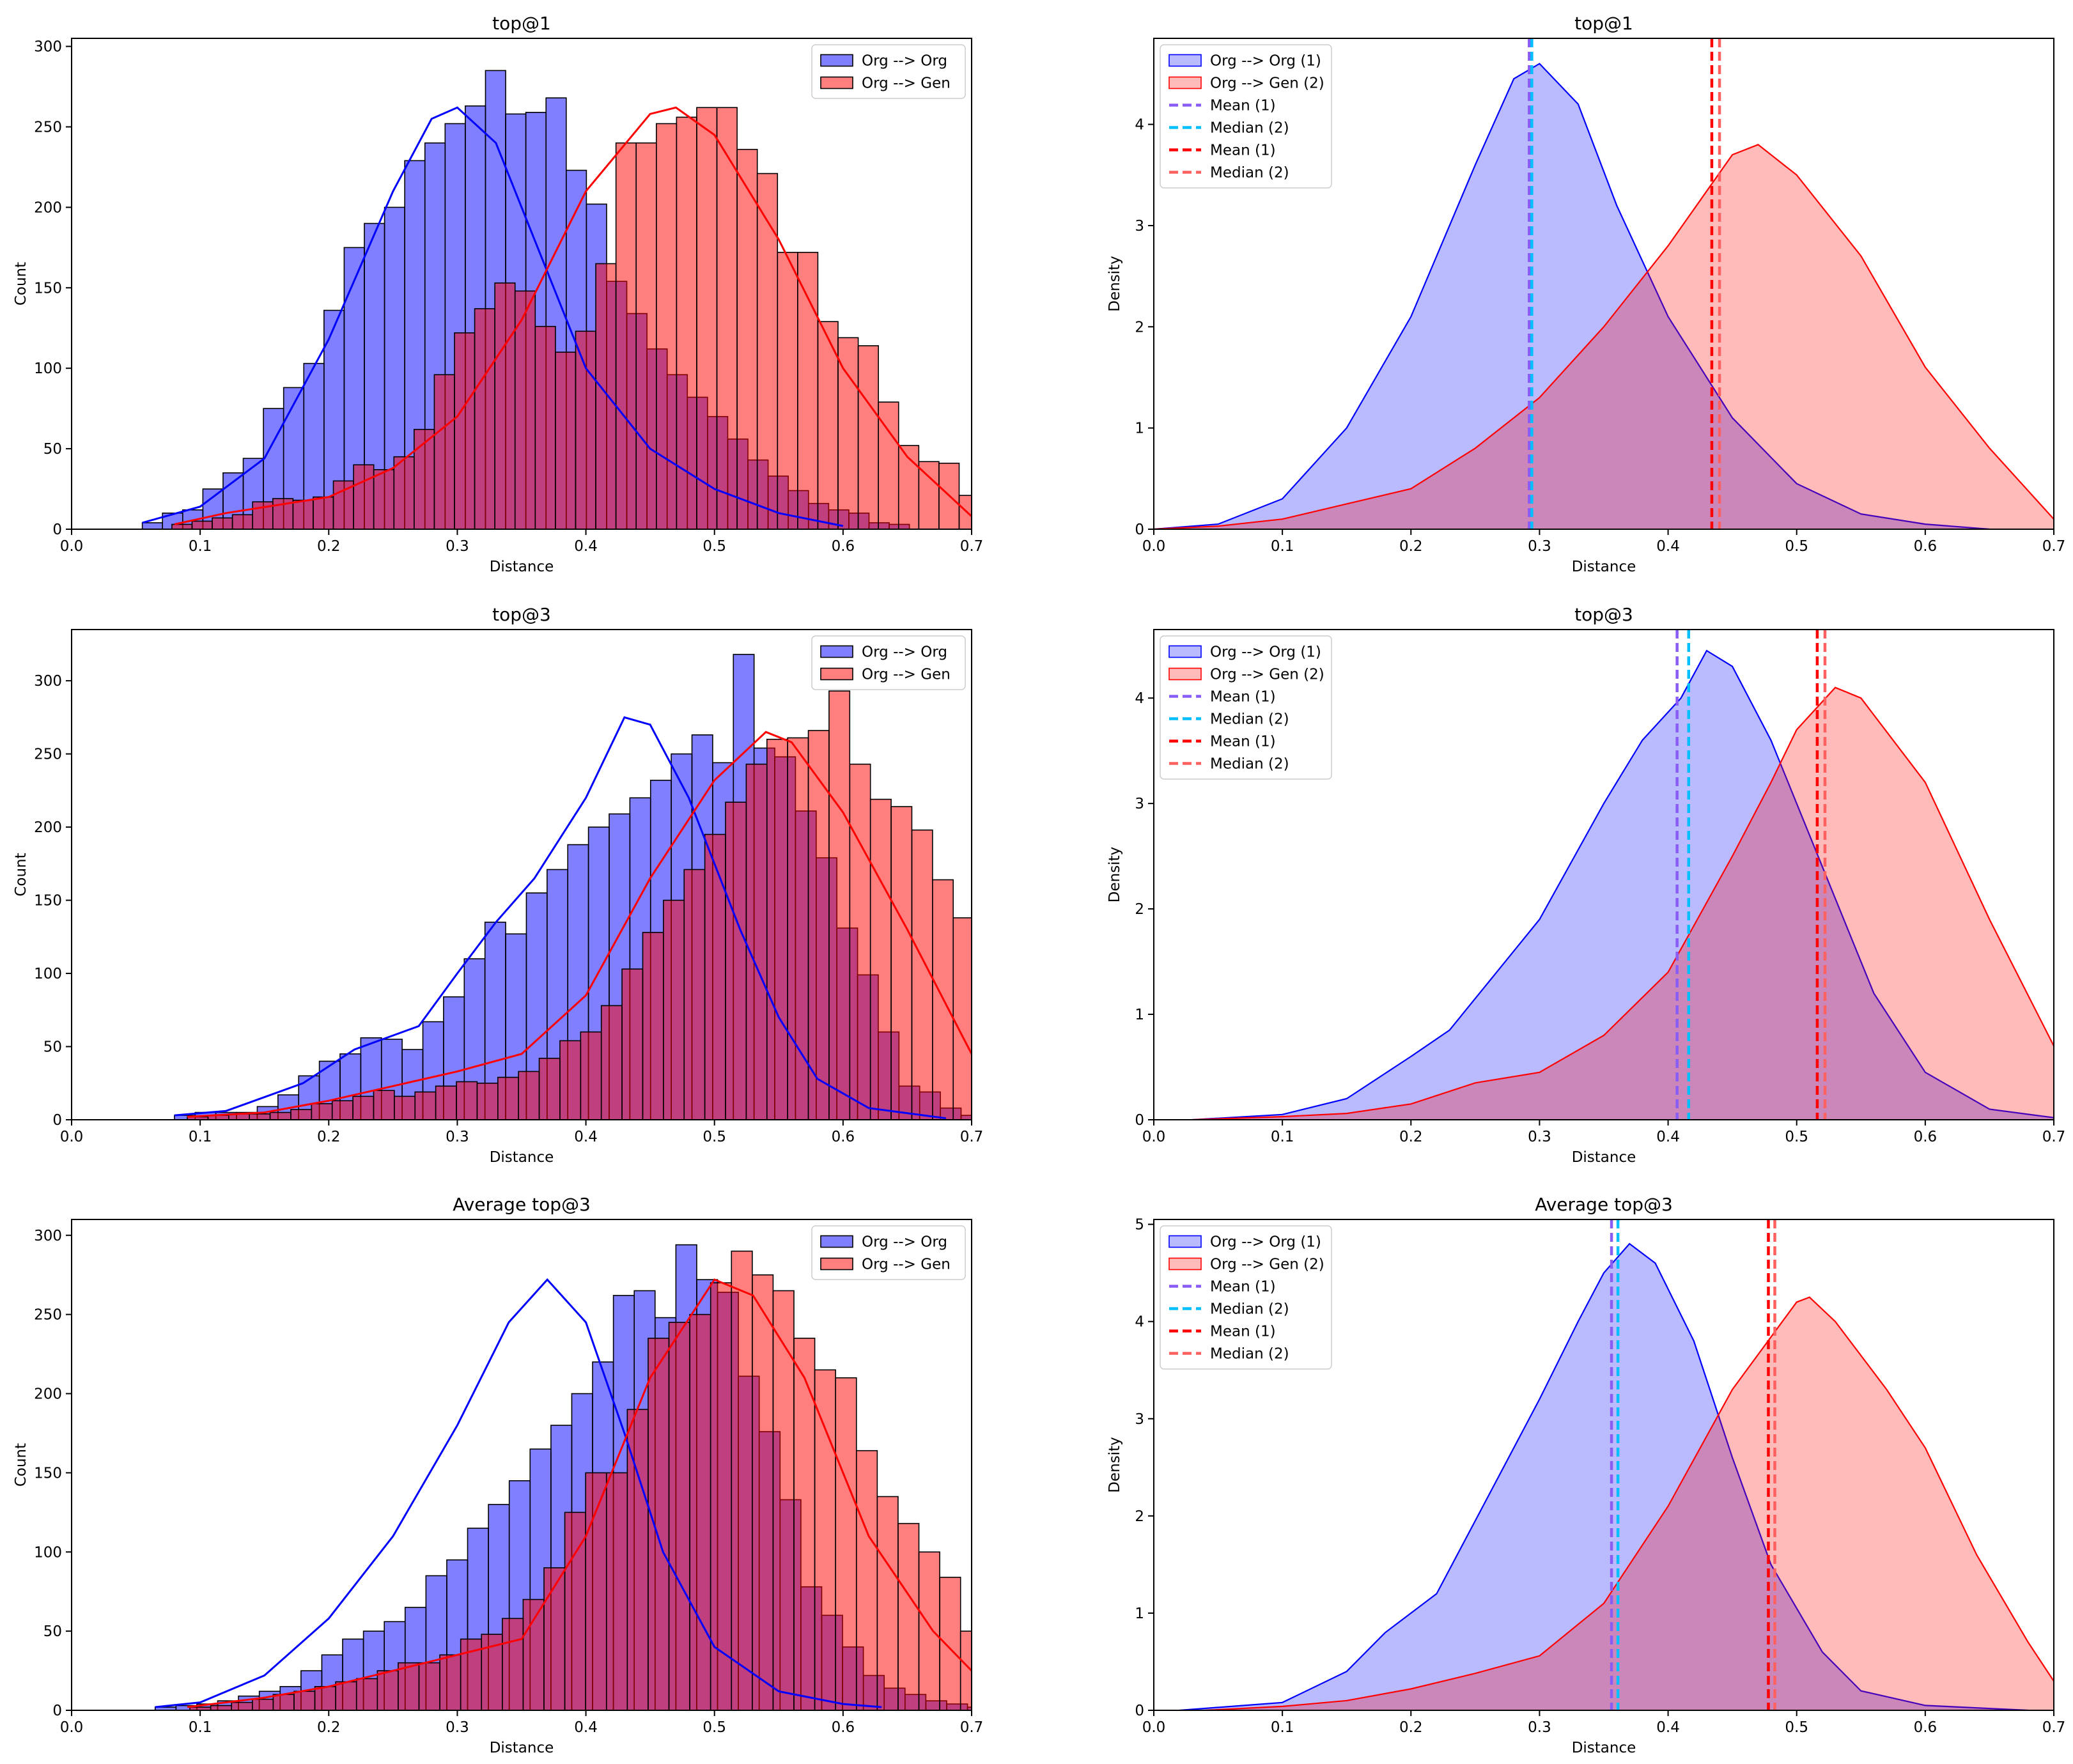  What do you see at coordinates (522, 1204) in the screenshot?
I see `chart-title: Average top@3` at bounding box center [522, 1204].